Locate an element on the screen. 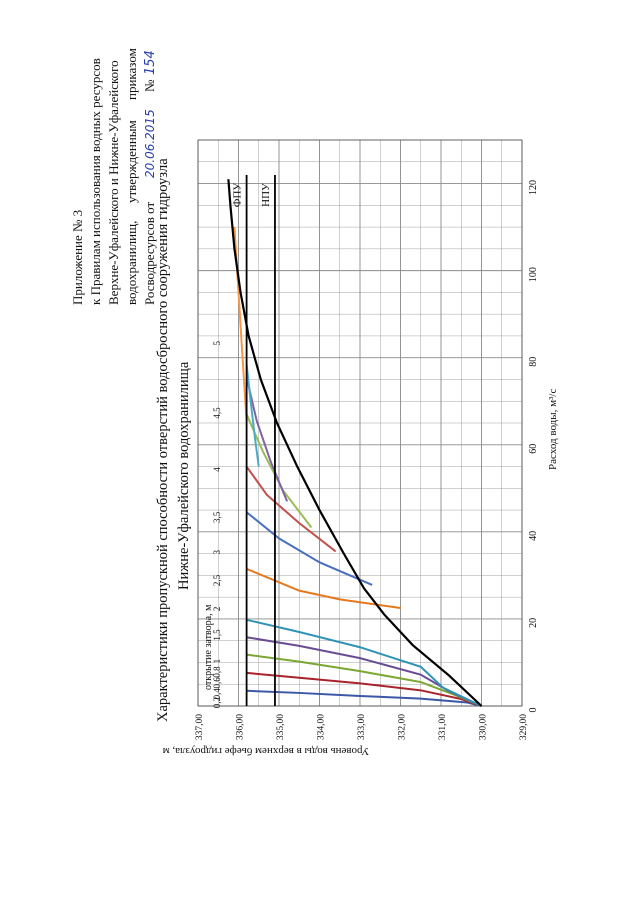 The width and height of the screenshot is (640, 905). x-tick-label: 20 is located at coordinates (533, 623).